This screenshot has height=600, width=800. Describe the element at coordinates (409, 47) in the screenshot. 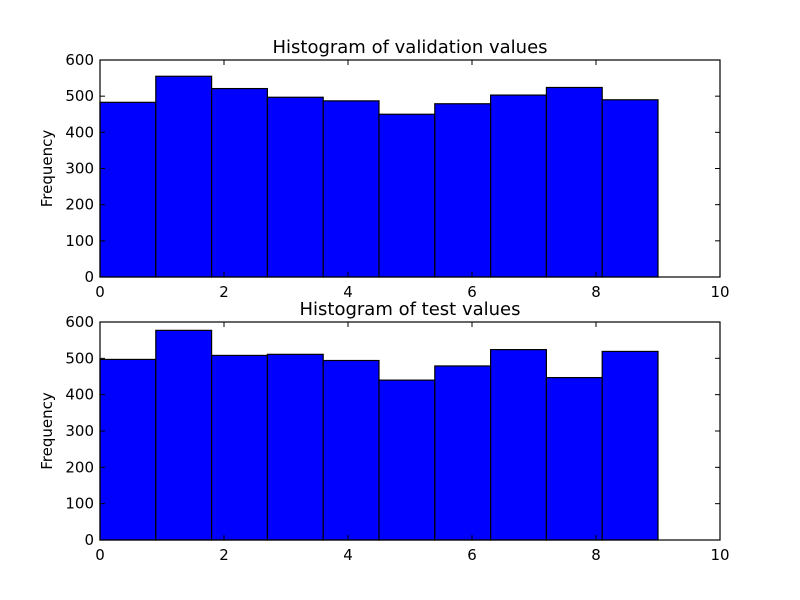

I see `chart-title: Histogram of validation values` at that location.